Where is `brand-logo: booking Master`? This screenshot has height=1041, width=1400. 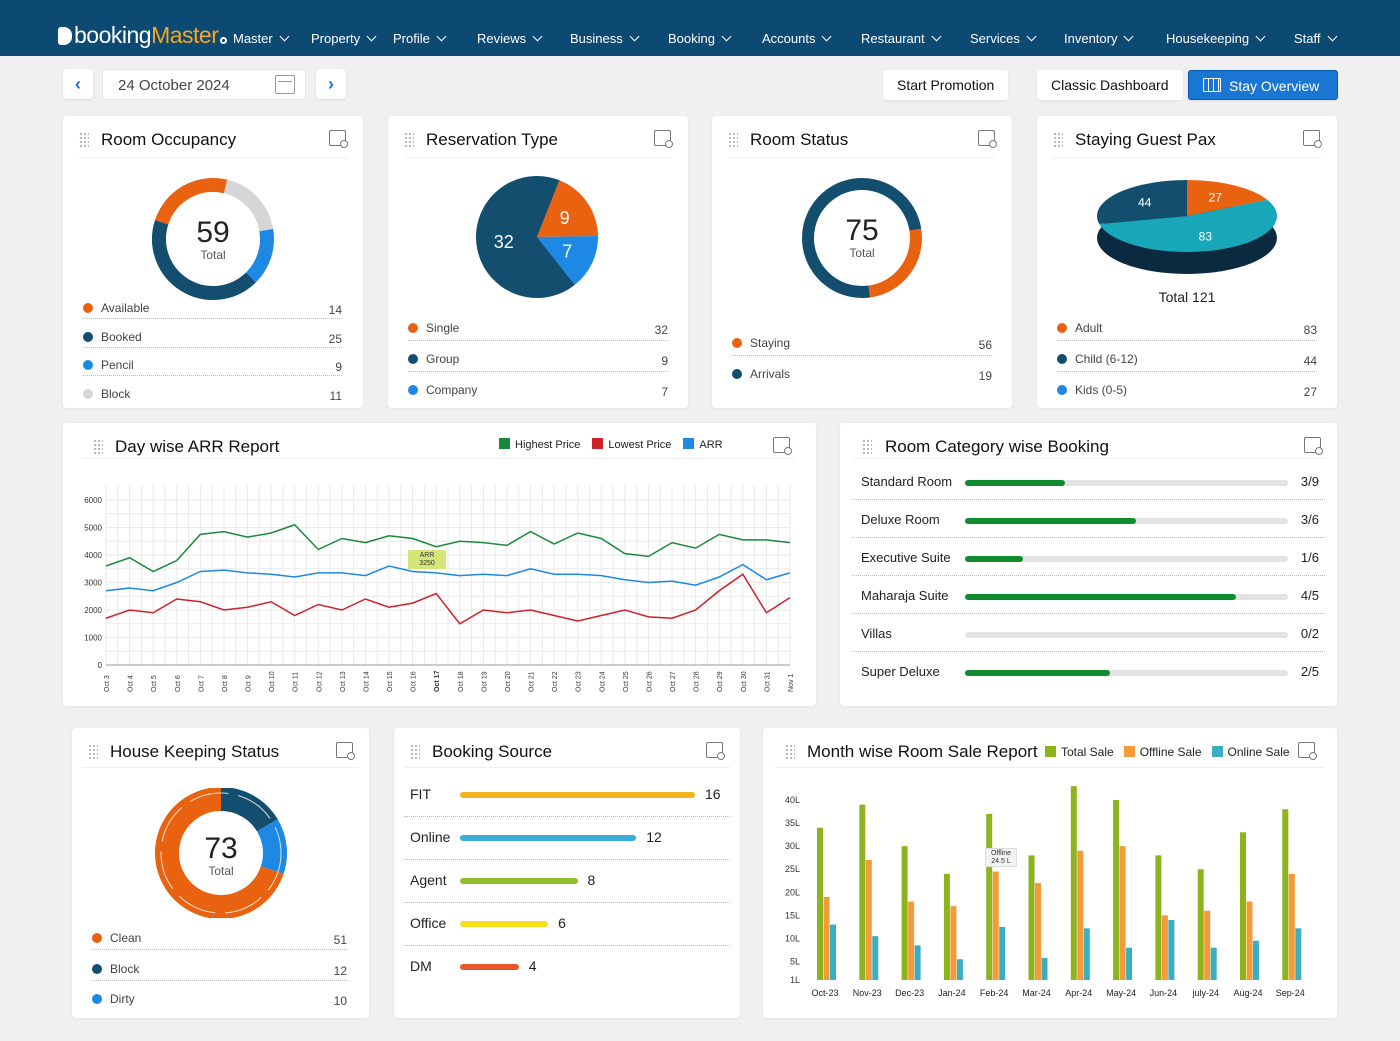
brand-logo: booking Master is located at coordinates (143, 35).